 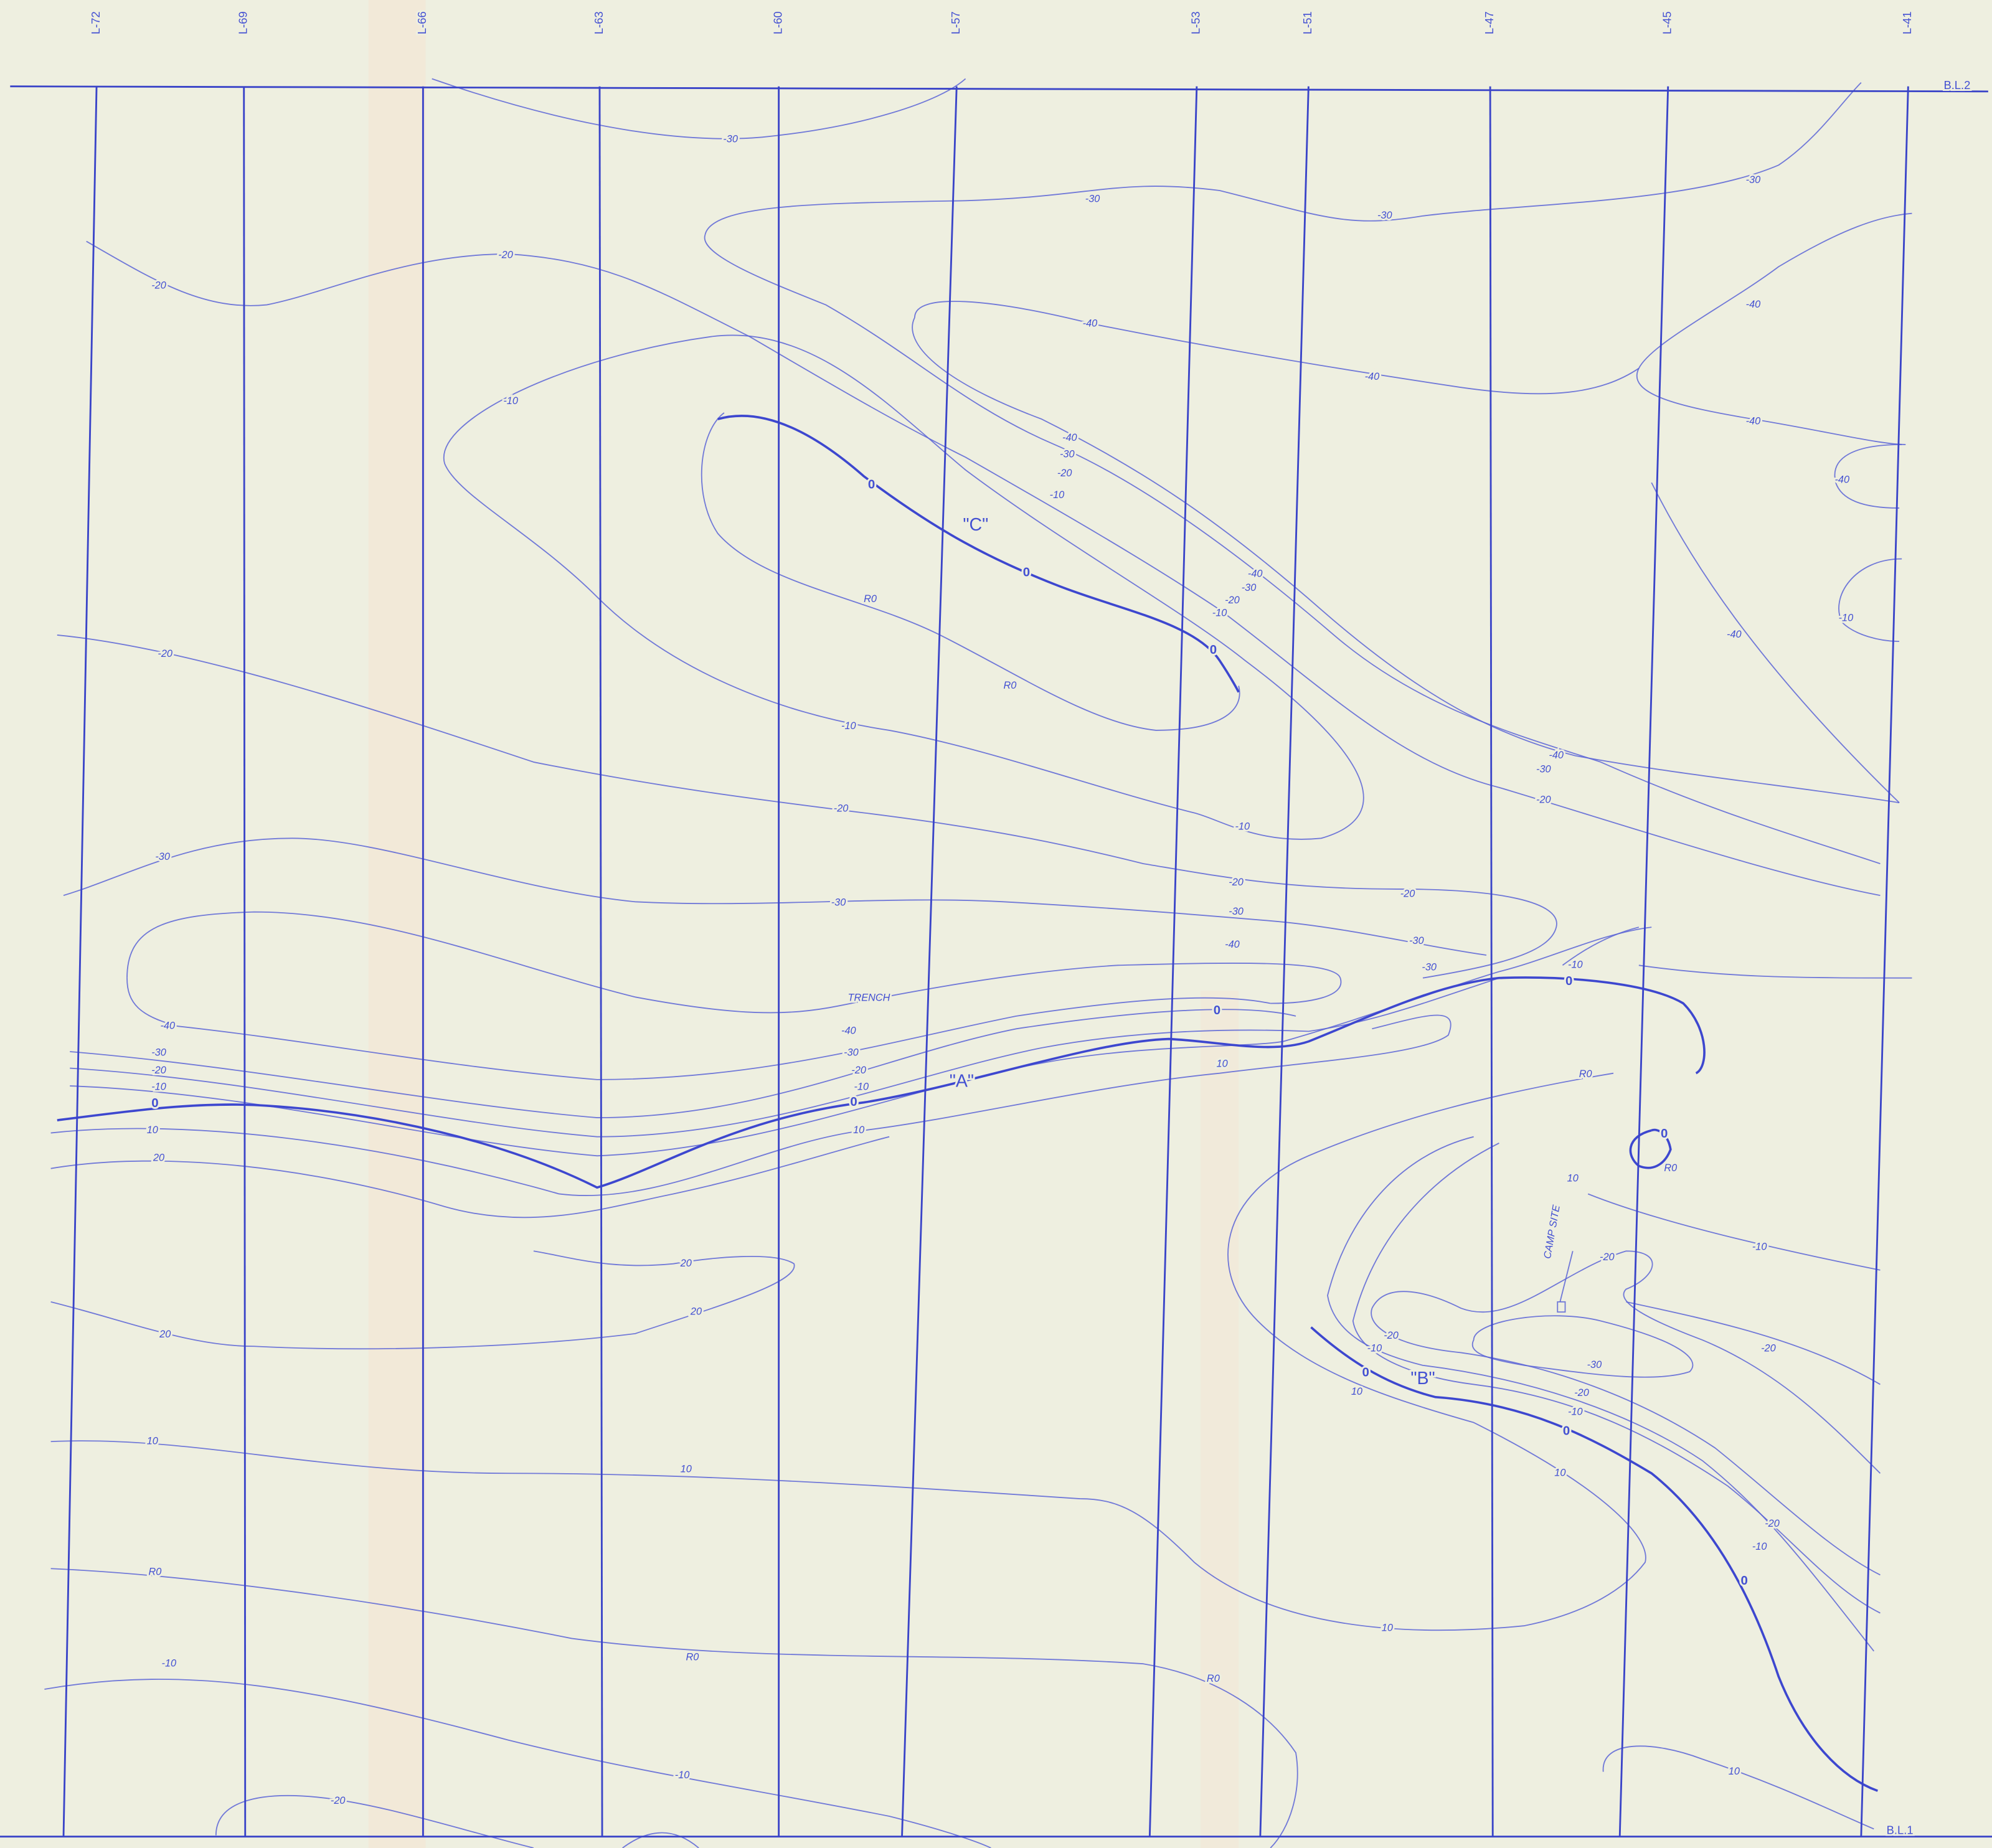 What do you see at coordinates (999, 89) in the screenshot?
I see `baseline` at bounding box center [999, 89].